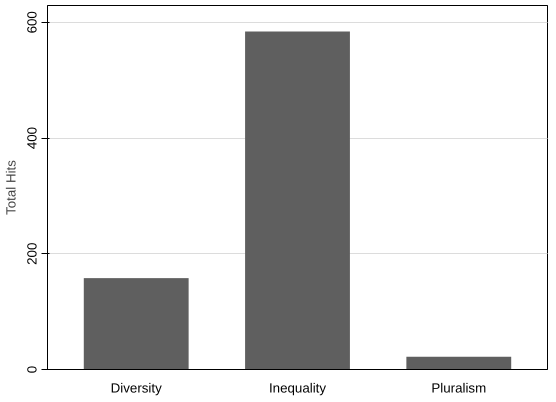 The height and width of the screenshot is (402, 556). What do you see at coordinates (136, 388) in the screenshot?
I see `x-tick-label: Diversity` at bounding box center [136, 388].